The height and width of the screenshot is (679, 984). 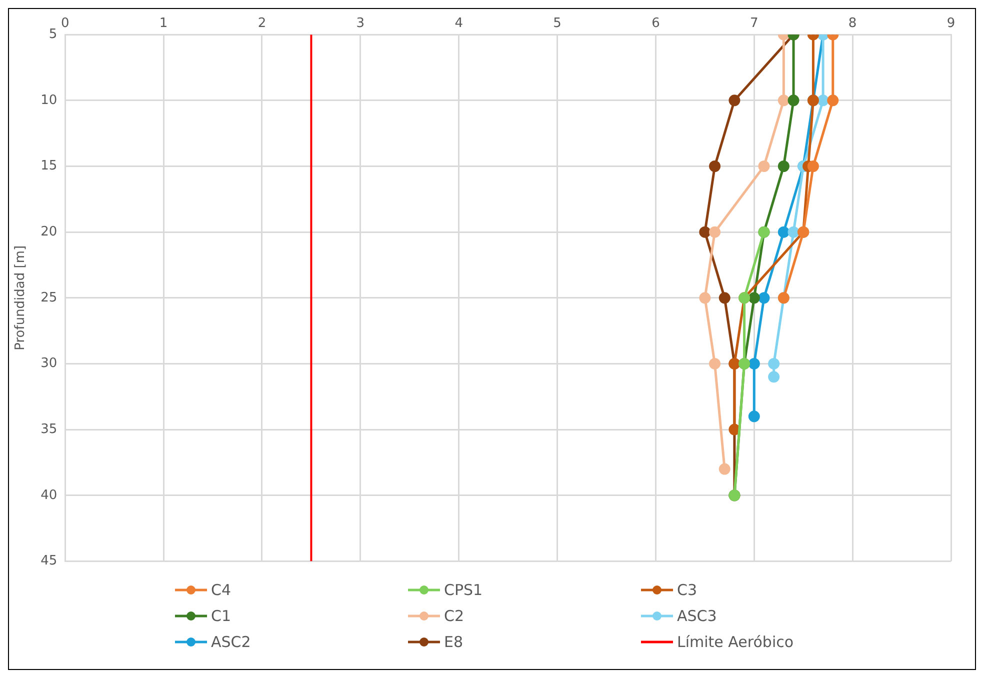 What do you see at coordinates (53, 34) in the screenshot?
I see `y-tick-label: 5` at bounding box center [53, 34].